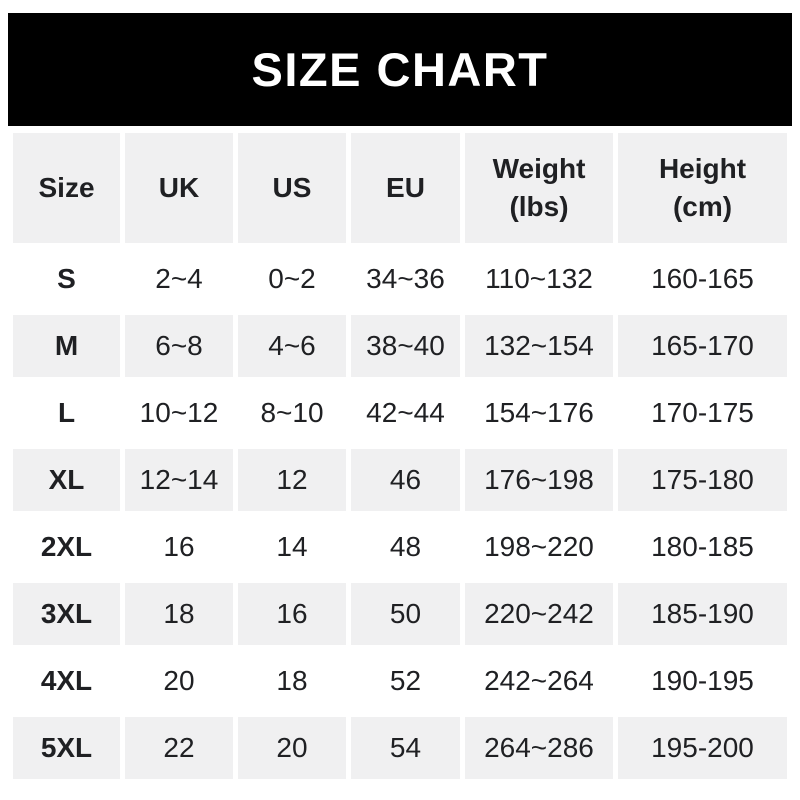 The height and width of the screenshot is (800, 800). I want to click on title-banner: SIZE CHART, so click(400, 69).